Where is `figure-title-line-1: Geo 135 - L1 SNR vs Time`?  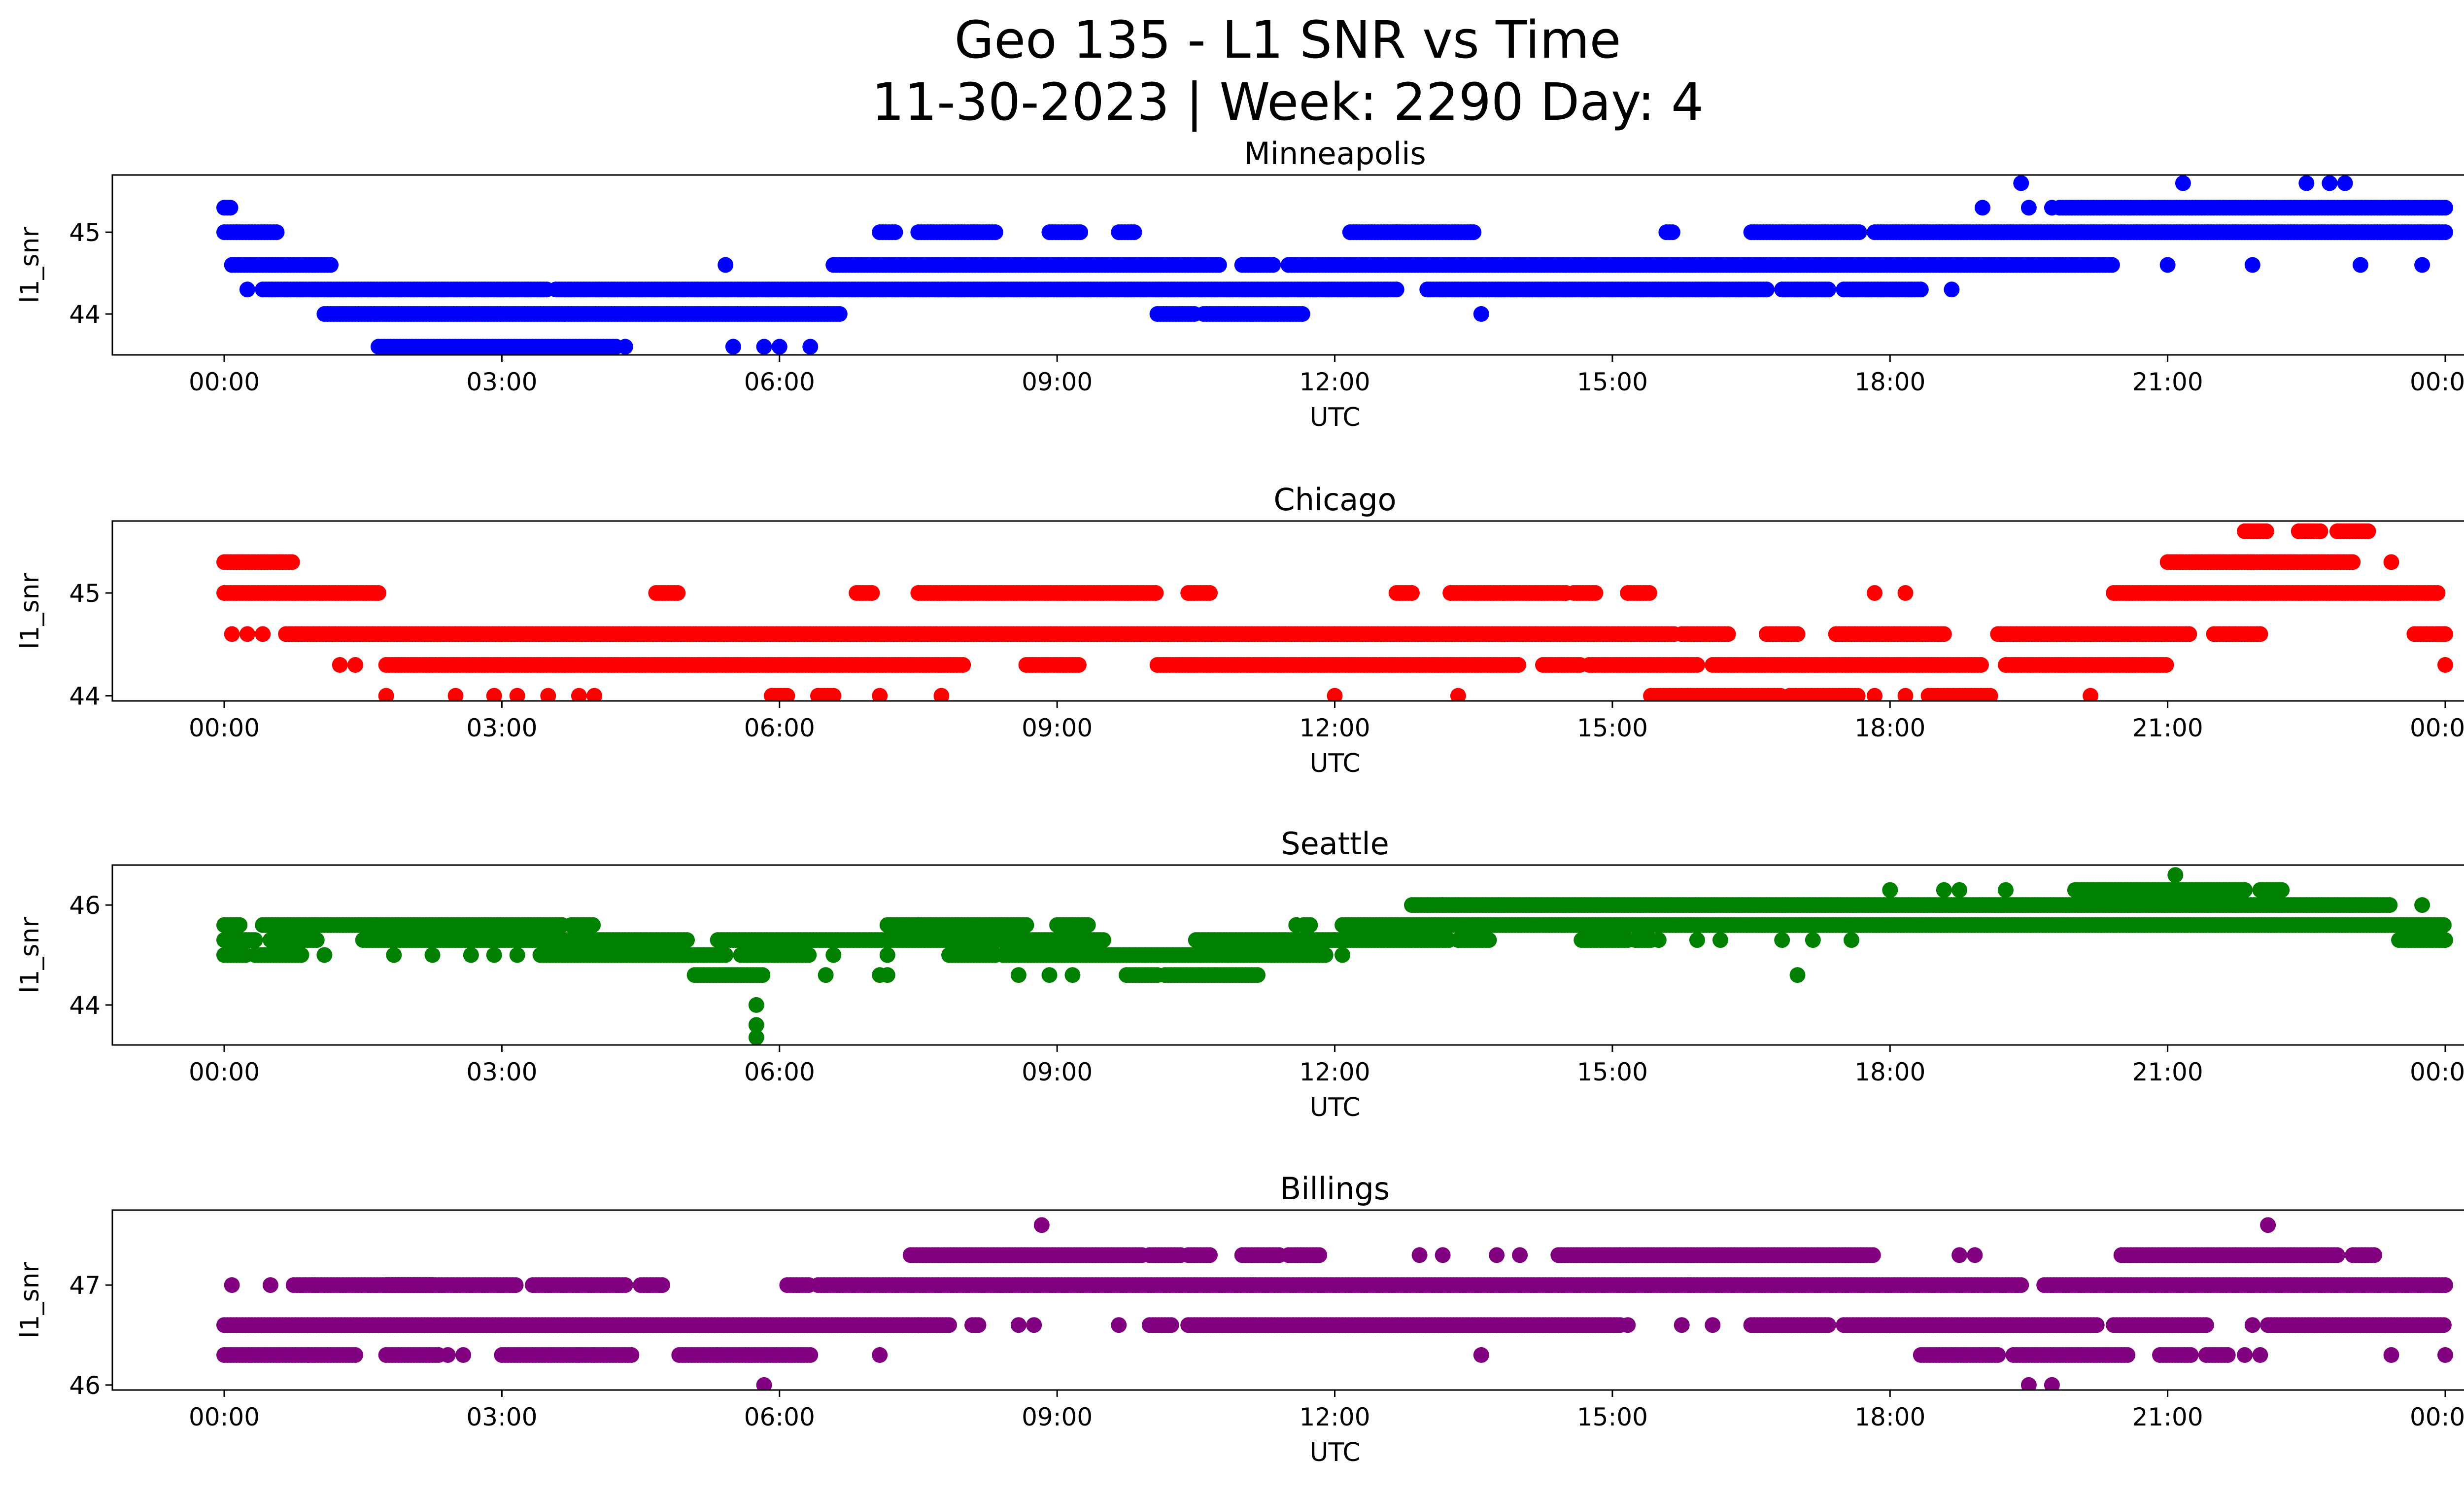
figure-title-line-1: Geo 135 - L1 SNR vs Time is located at coordinates (1287, 40).